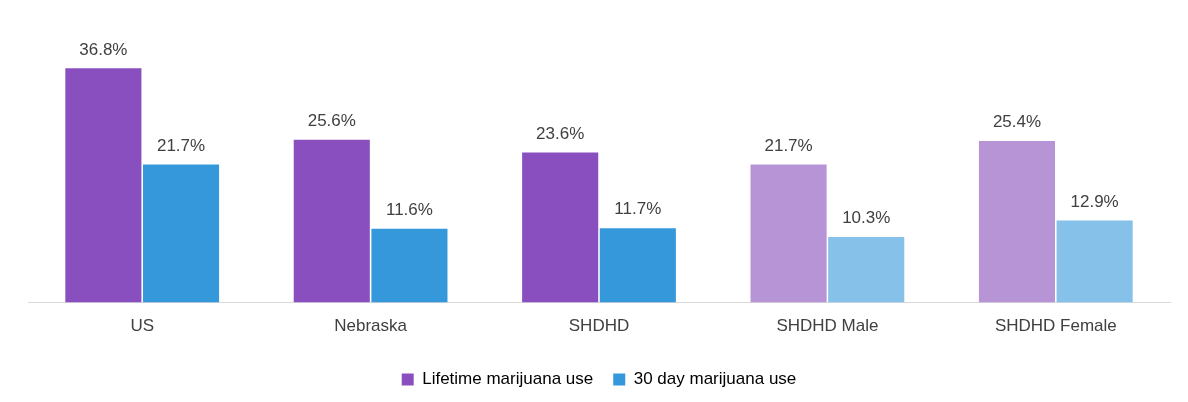  I want to click on data-label: 11.7%, so click(638, 209).